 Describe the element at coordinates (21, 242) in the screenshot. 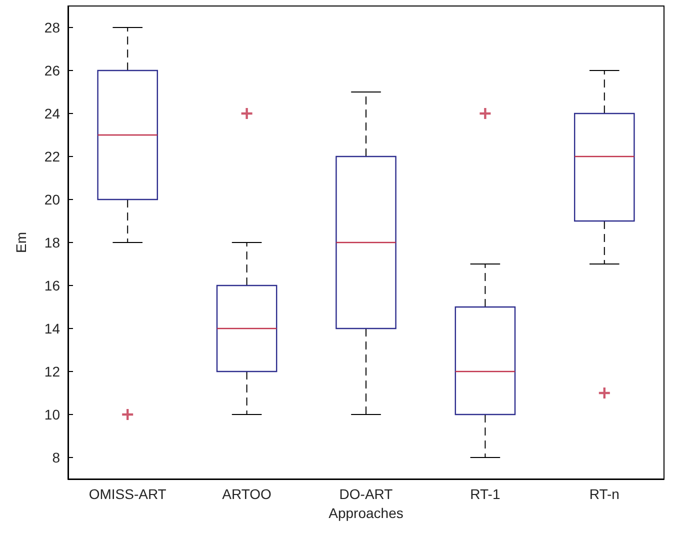

I see `y-axis-title: Em` at that location.